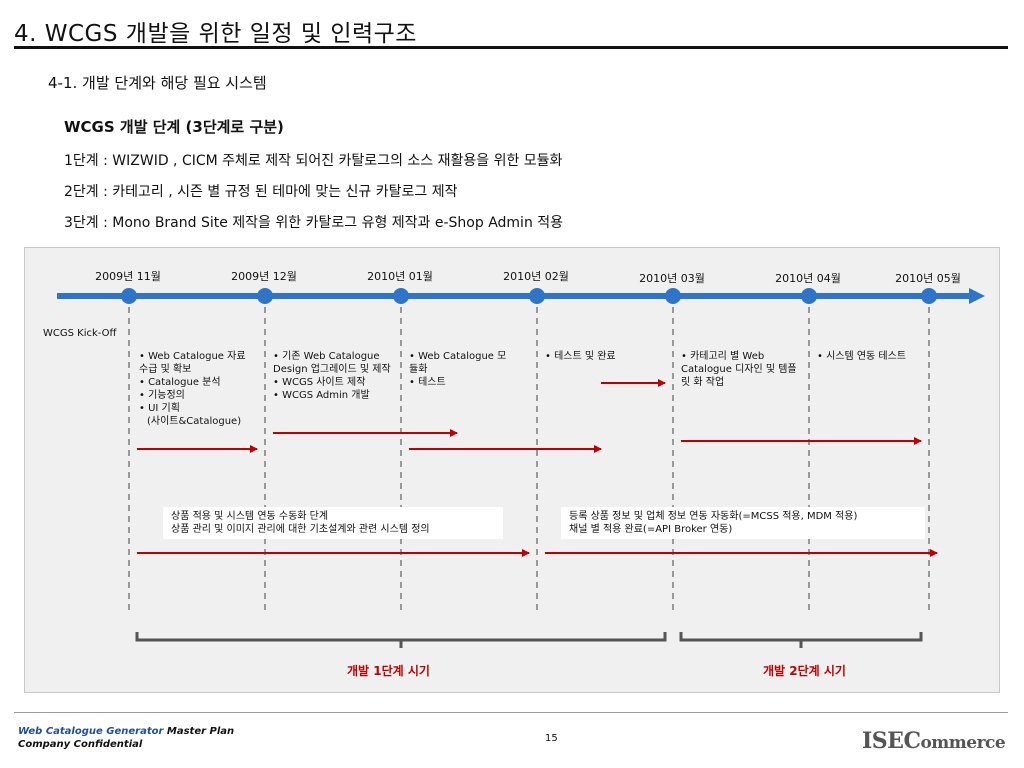  Describe the element at coordinates (580, 356) in the screenshot. I see `task-note-4: • 테스트 및 완료` at that location.